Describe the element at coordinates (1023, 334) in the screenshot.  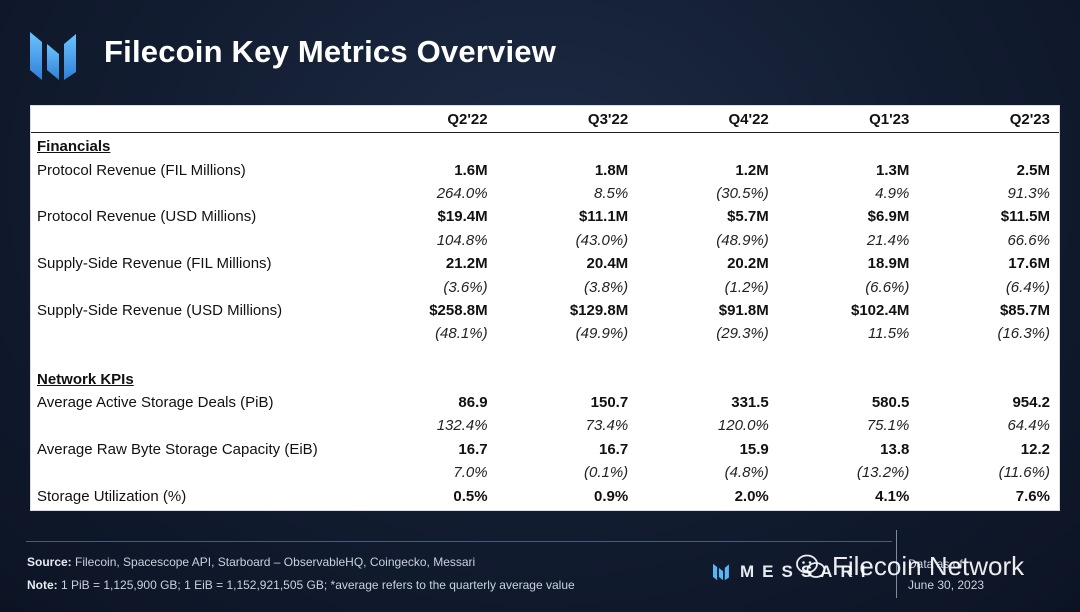
I see `growth-cell: (16.3%)` at that location.